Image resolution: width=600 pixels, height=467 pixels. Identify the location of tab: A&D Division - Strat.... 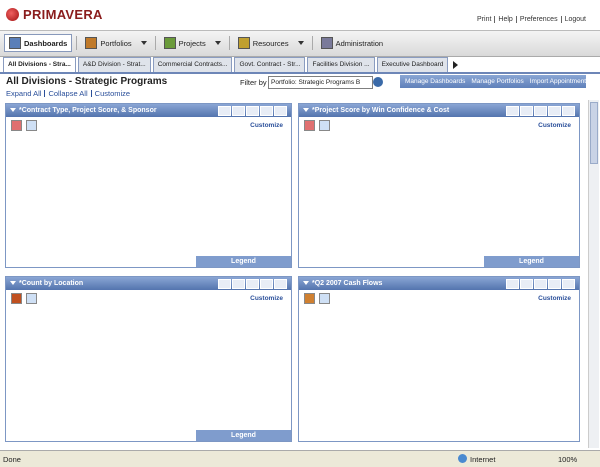
(114, 64).